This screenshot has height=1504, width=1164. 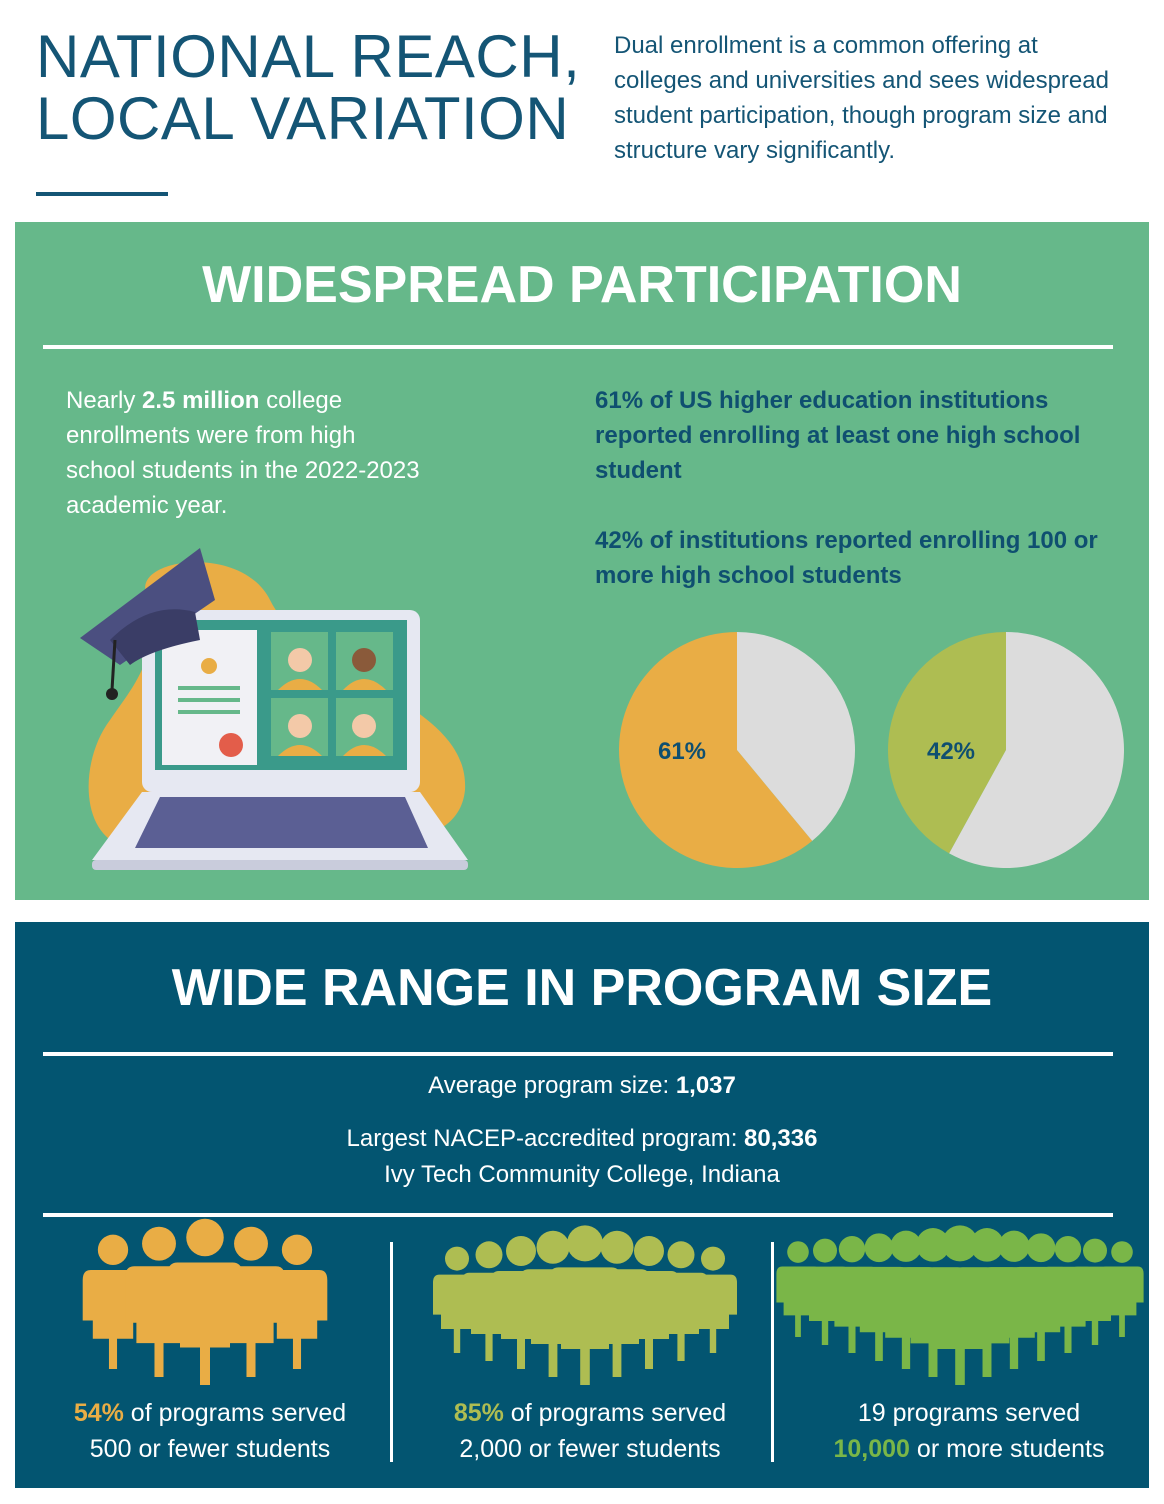 What do you see at coordinates (308, 56) in the screenshot?
I see `title-line: NATIONAL REACH,` at bounding box center [308, 56].